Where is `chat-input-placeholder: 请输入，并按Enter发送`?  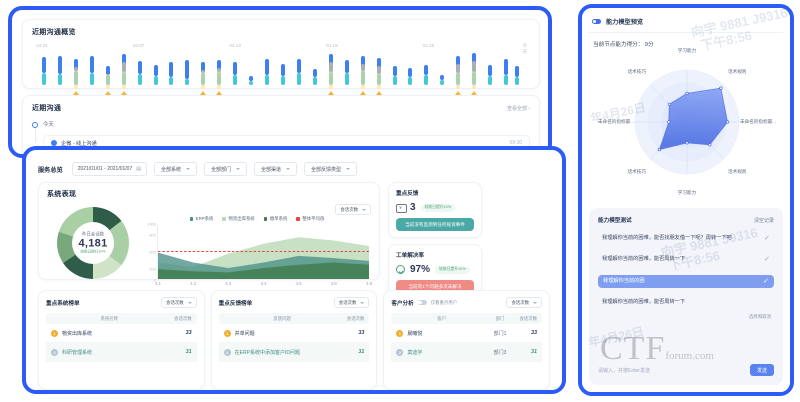 chat-input-placeholder: 请输入，并按Enter发送 is located at coordinates (624, 370).